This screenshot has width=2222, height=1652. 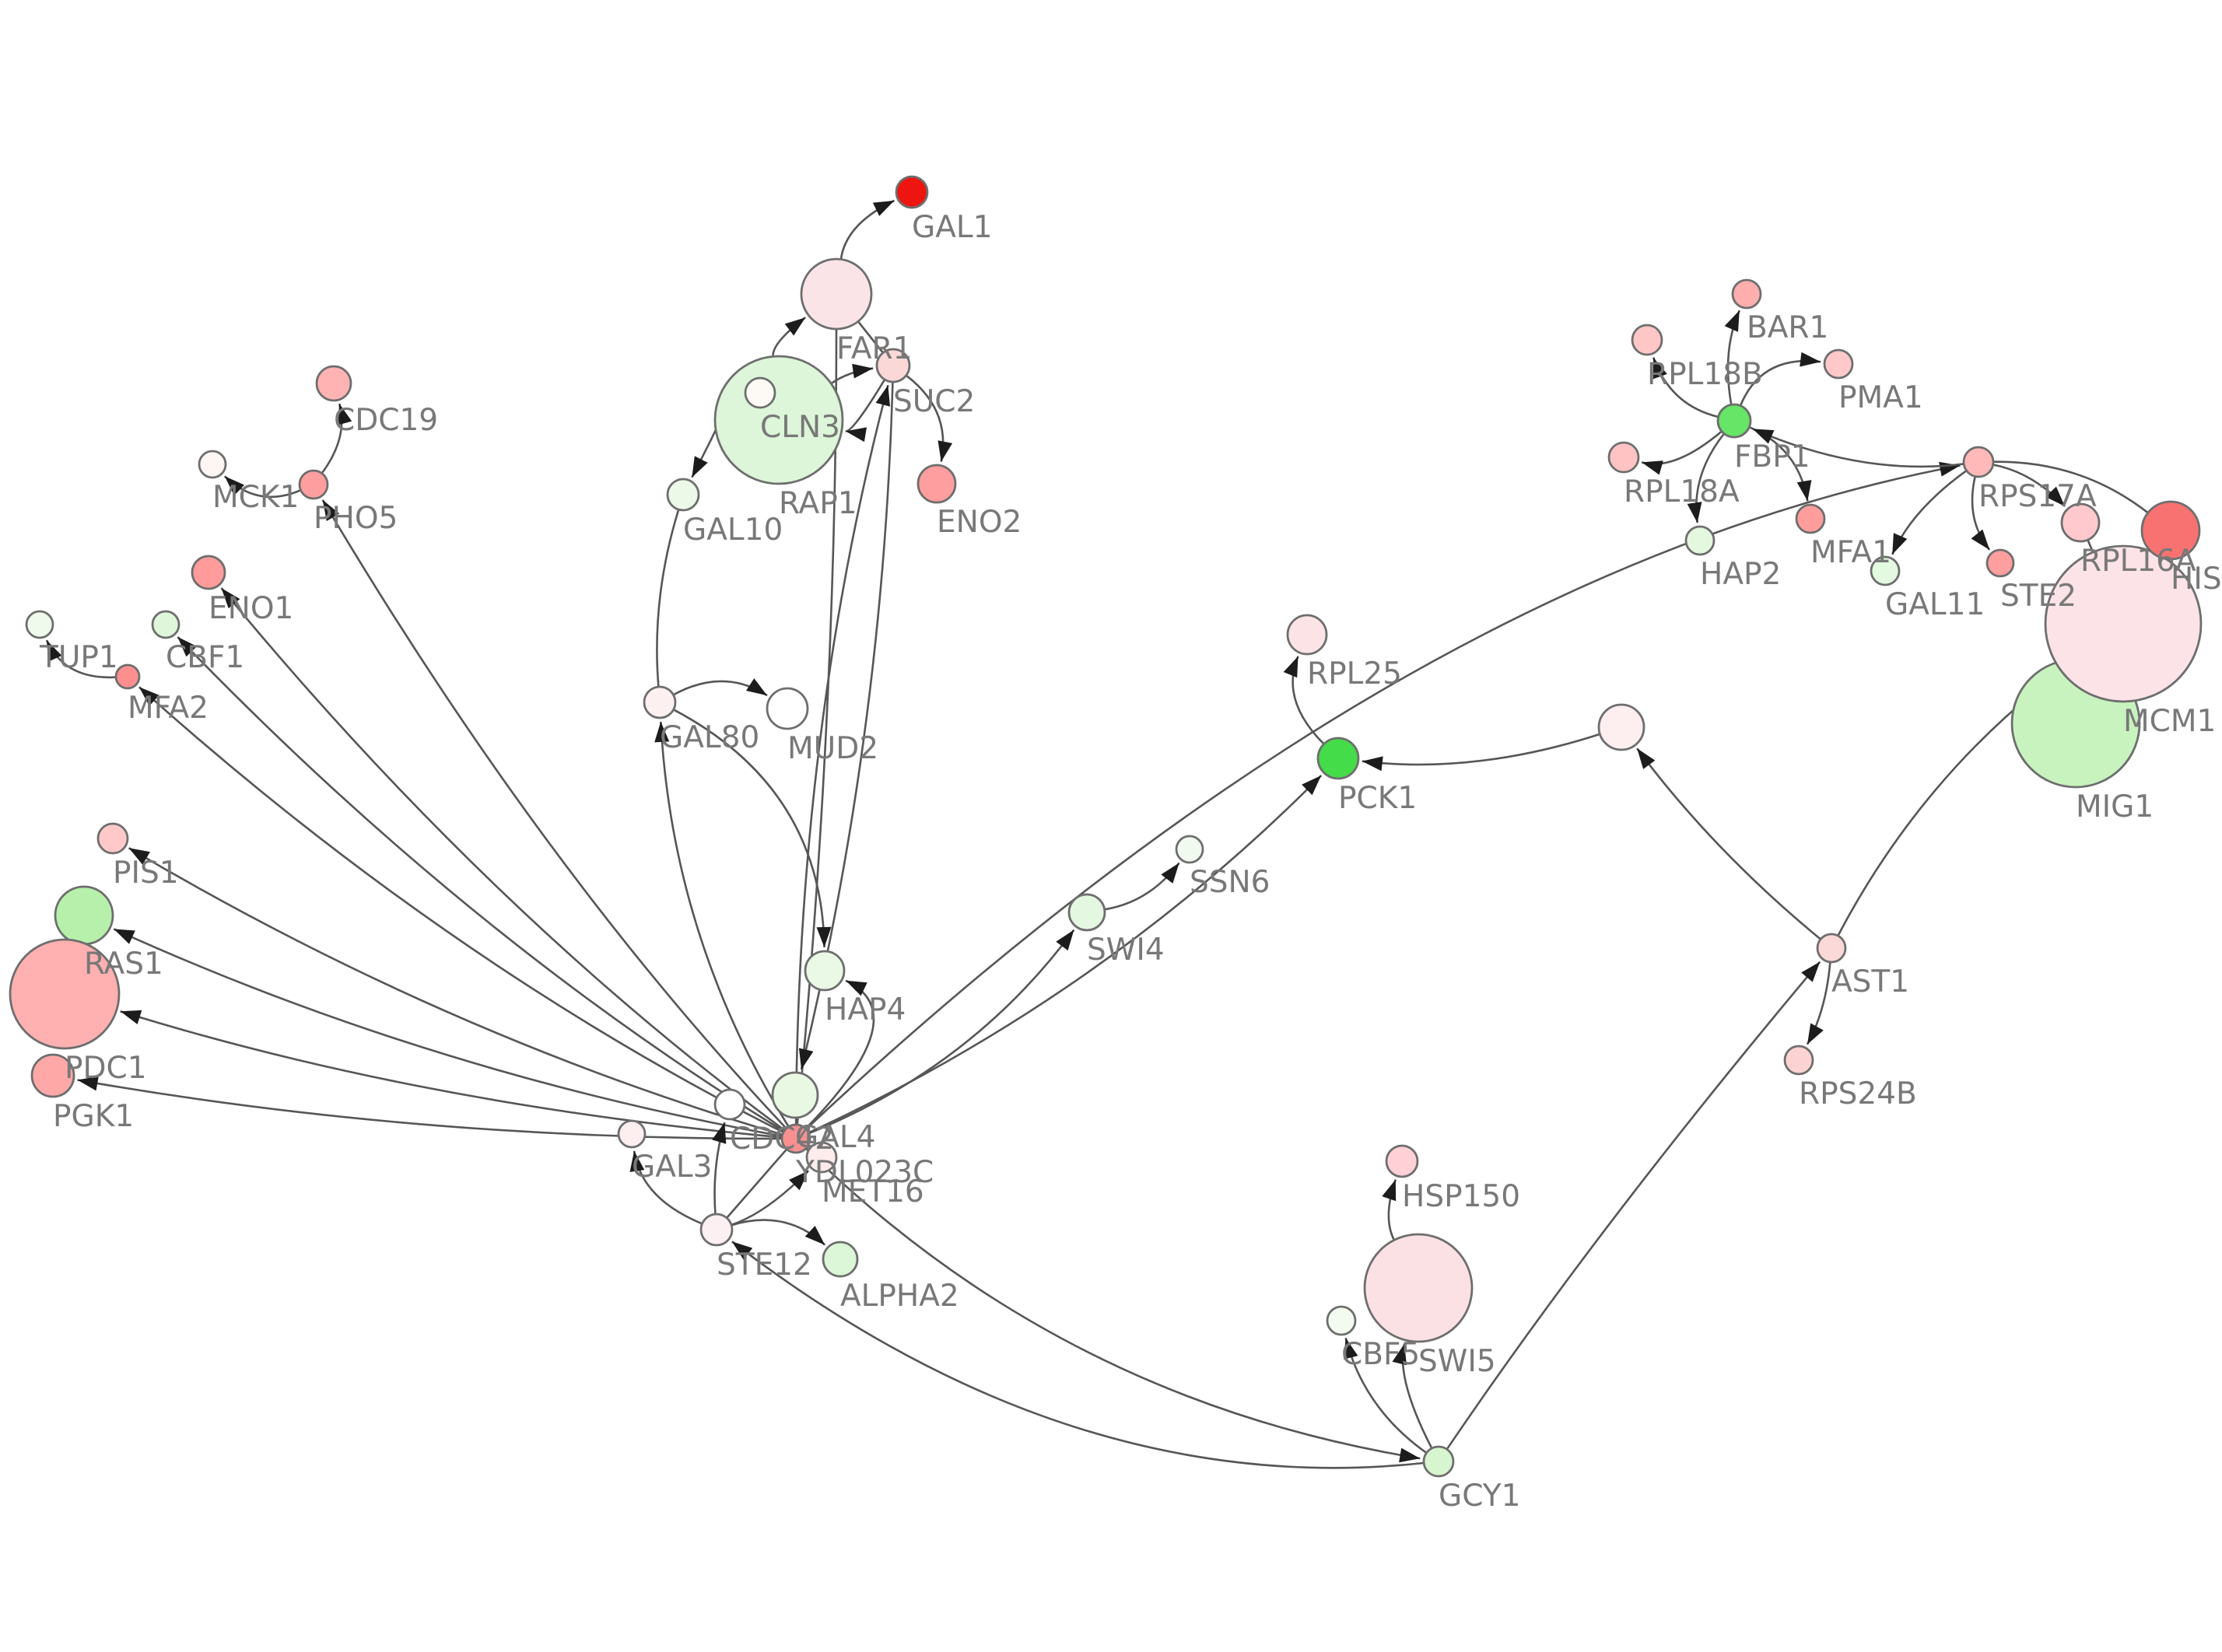 I want to click on node-label-pgk1: PGK1, so click(x=93, y=1116).